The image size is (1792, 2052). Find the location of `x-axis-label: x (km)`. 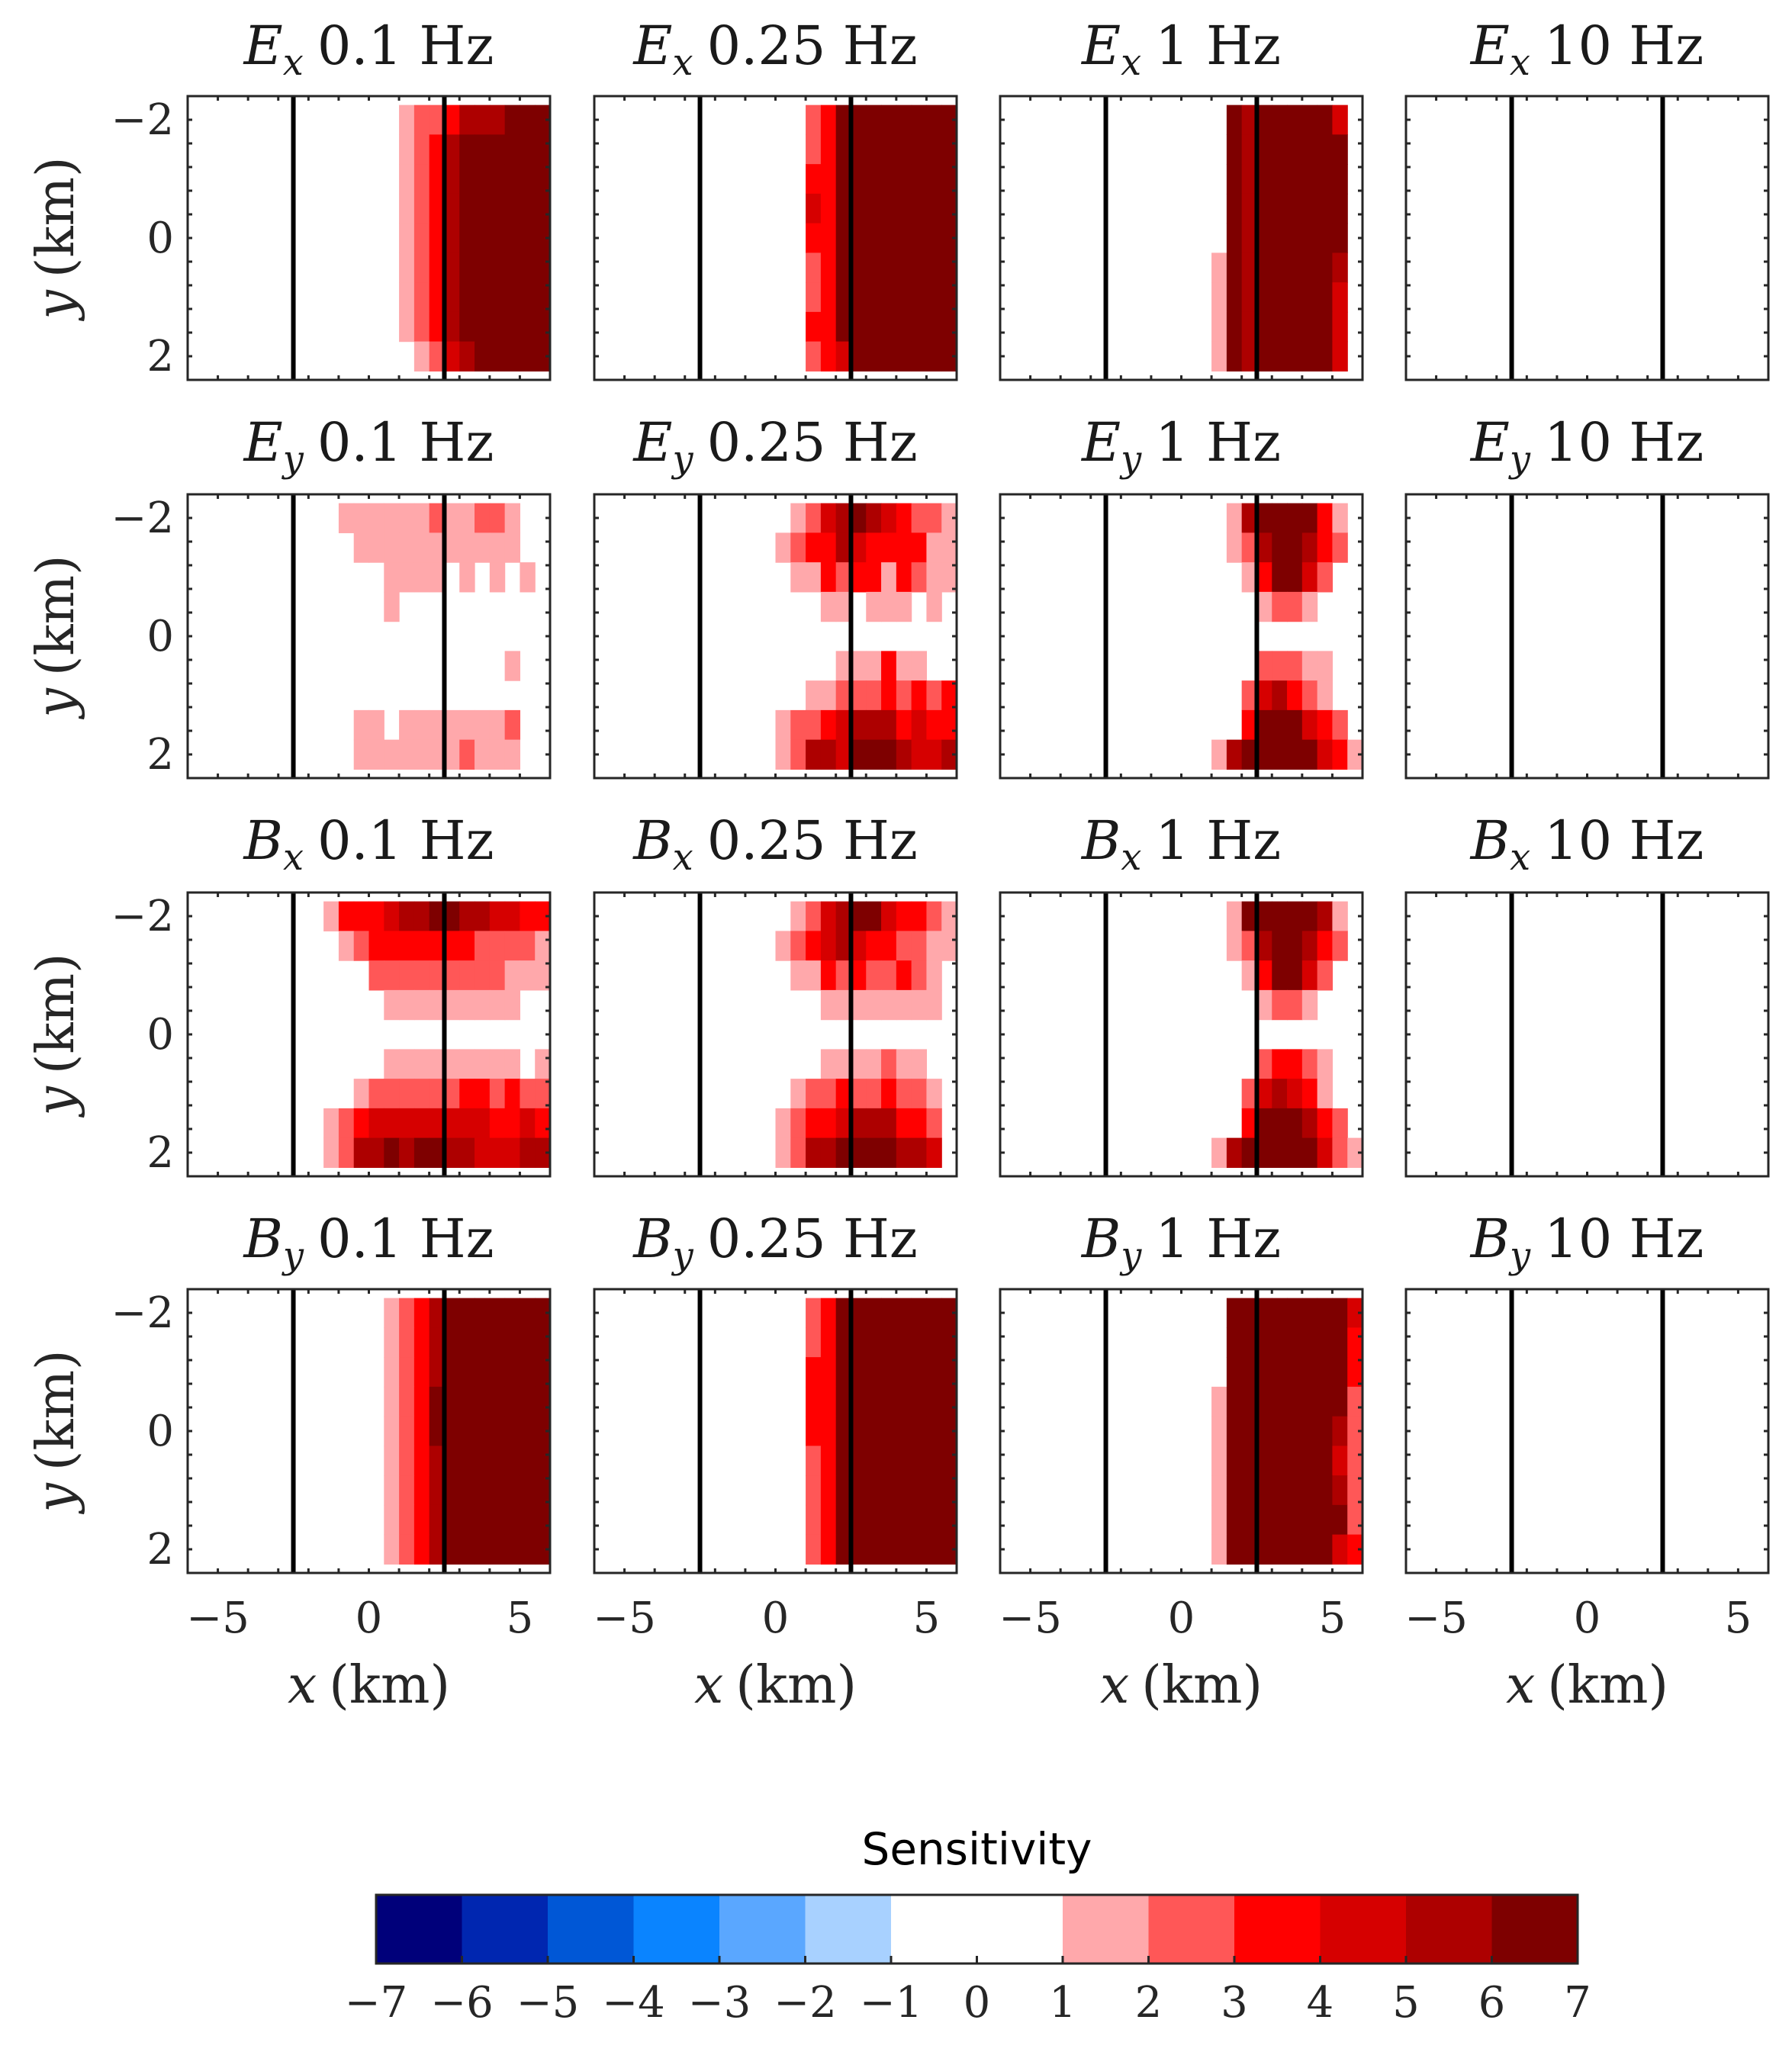

x-axis-label: x (km) is located at coordinates (1587, 1685).